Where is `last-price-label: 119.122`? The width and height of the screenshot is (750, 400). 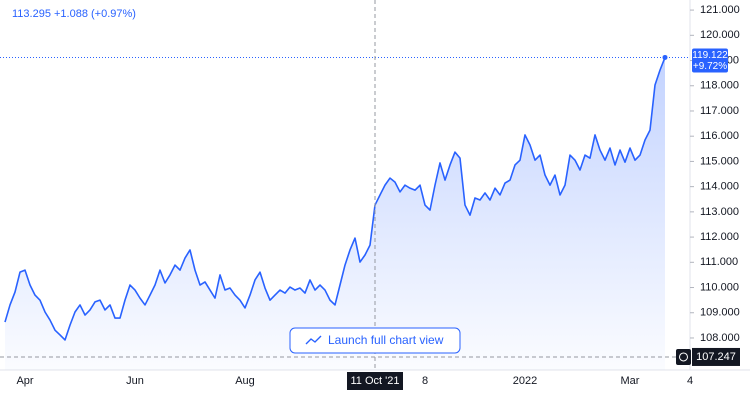
last-price-label: 119.122 is located at coordinates (710, 55).